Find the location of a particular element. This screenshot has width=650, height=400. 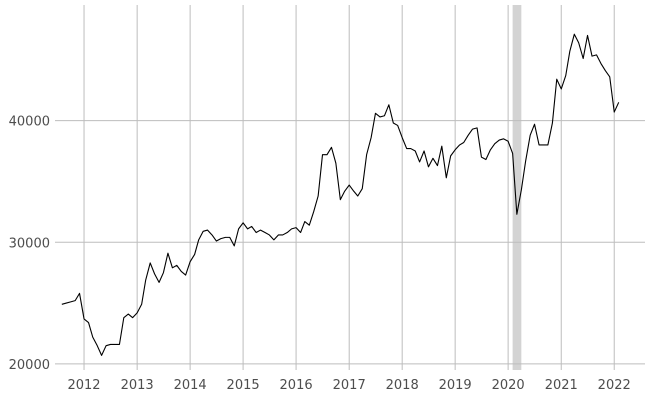

x-tick-label: 2020 is located at coordinates (508, 385).